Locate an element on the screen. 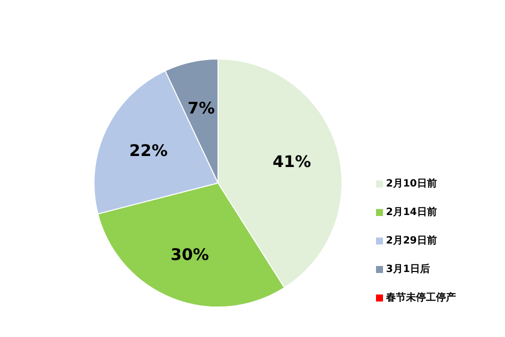 This screenshot has width=505, height=337. legend-label: 2月14日前 is located at coordinates (411, 212).